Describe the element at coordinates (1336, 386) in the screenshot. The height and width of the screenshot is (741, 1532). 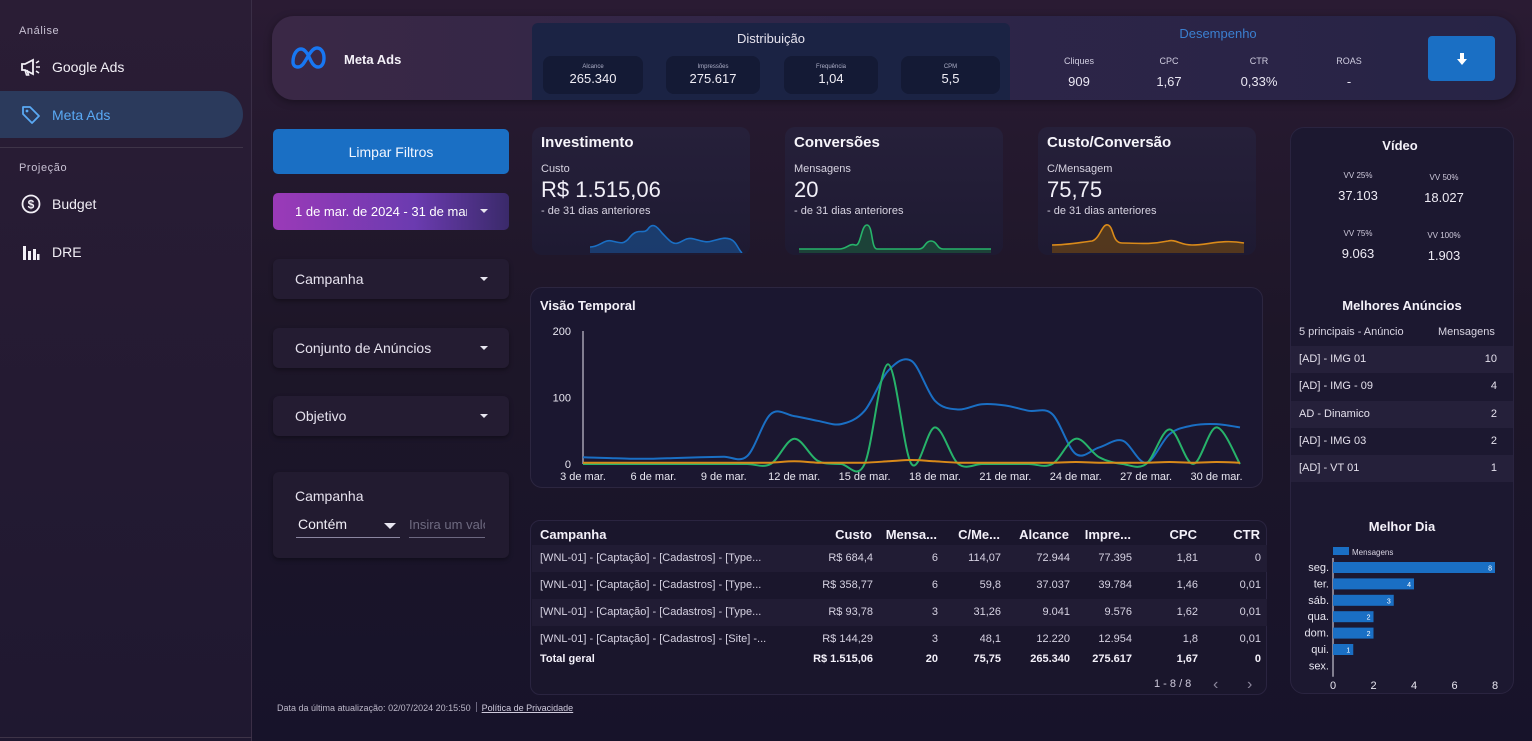
I see `best-ad-name: [AD] - IMG - 09` at that location.